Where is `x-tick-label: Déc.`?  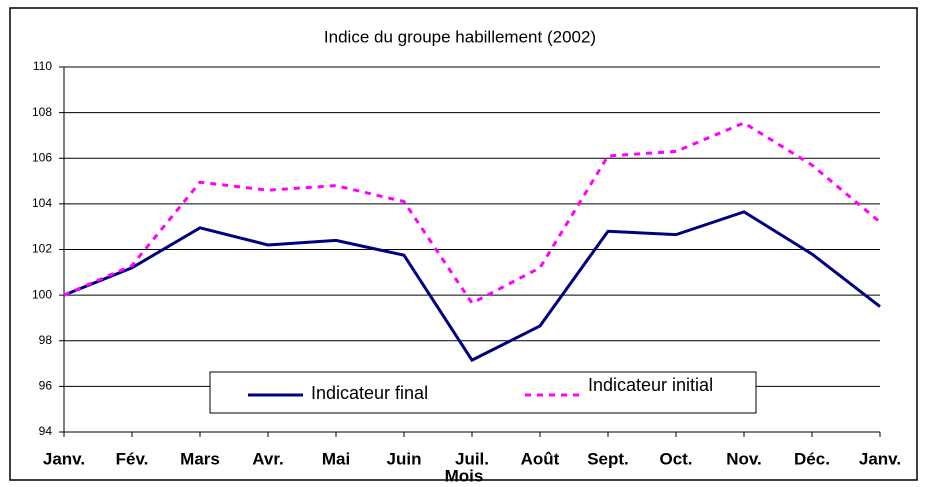
x-tick-label: Déc. is located at coordinates (812, 458).